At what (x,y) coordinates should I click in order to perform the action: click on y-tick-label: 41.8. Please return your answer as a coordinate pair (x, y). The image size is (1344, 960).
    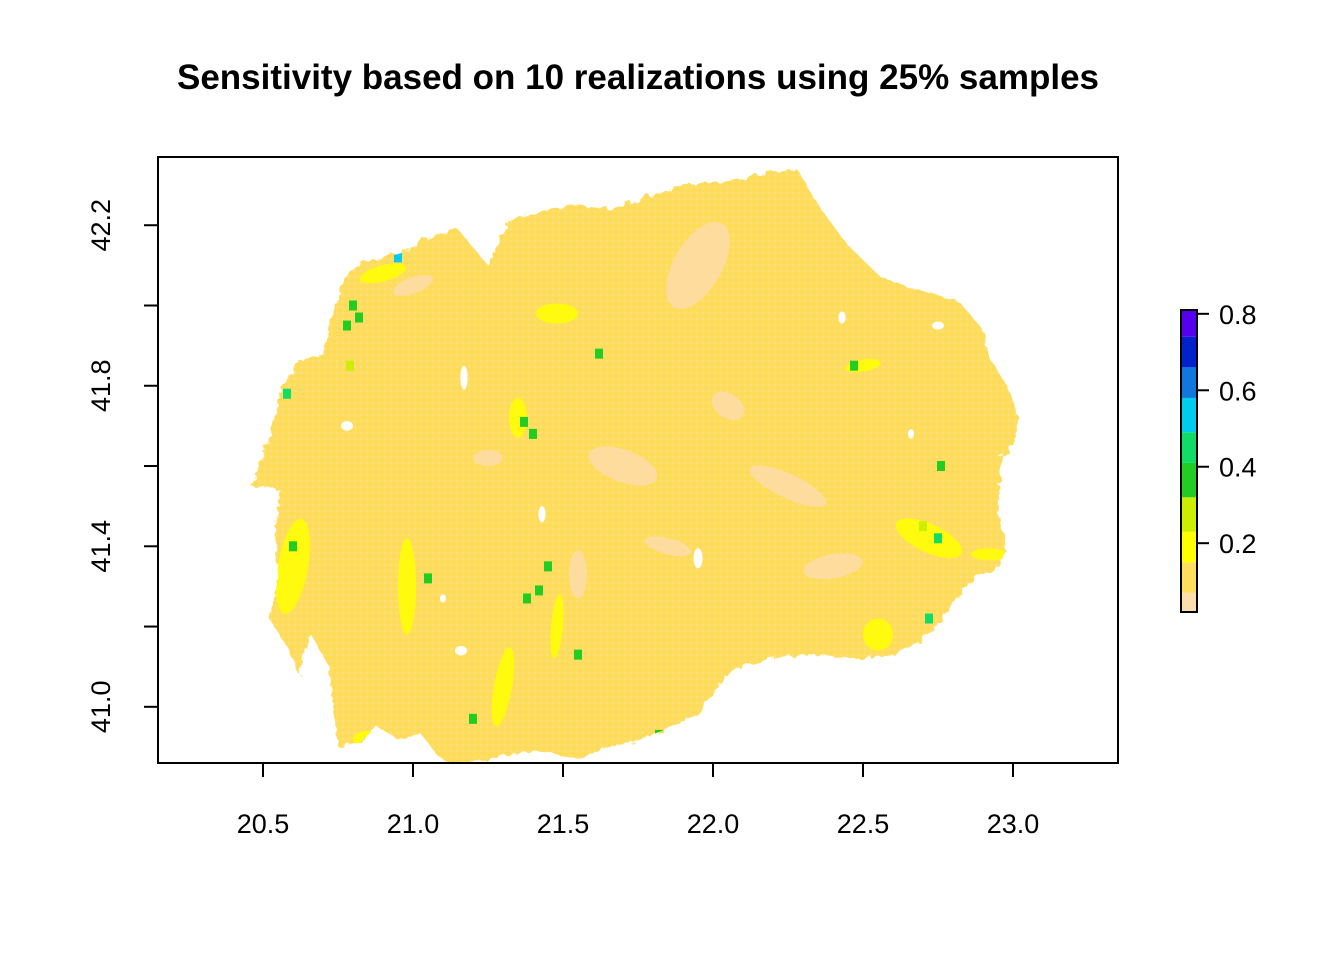
    Looking at the image, I should click on (101, 385).